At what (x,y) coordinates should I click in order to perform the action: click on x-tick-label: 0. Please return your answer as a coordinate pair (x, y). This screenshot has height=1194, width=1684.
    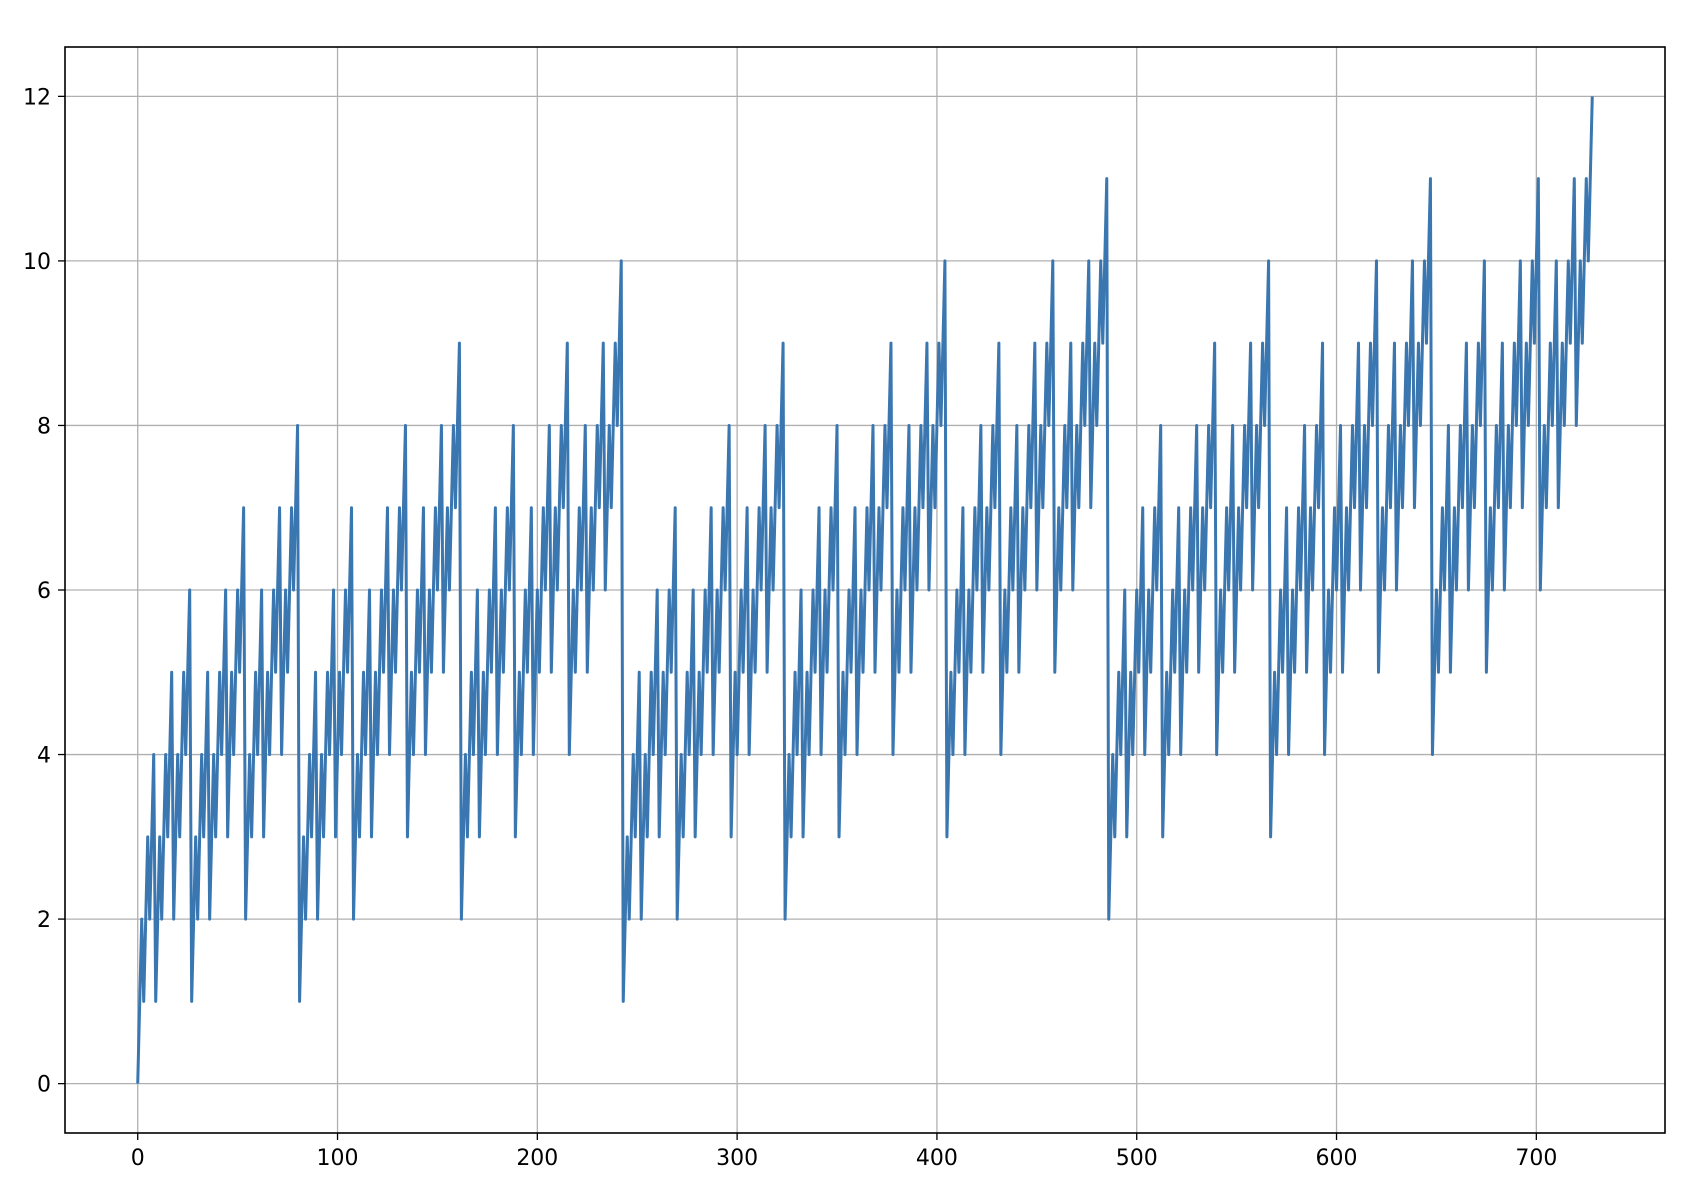
    Looking at the image, I should click on (138, 1158).